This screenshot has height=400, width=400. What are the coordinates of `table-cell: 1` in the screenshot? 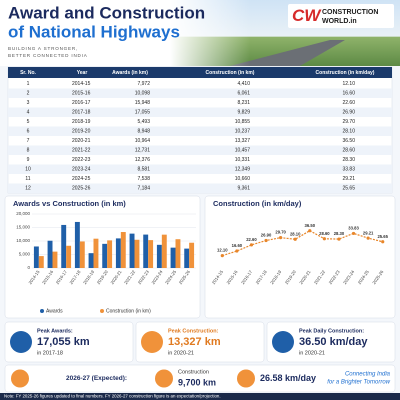 It's located at (28, 84).